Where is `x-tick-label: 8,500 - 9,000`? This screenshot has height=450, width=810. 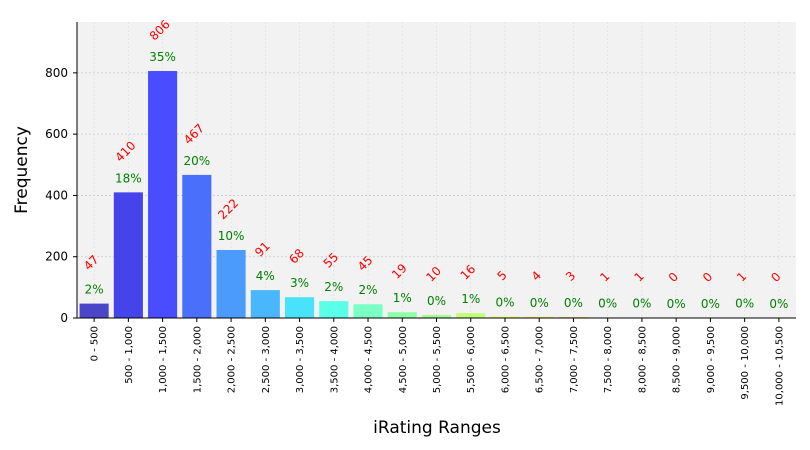
x-tick-label: 8,500 - 9,000 is located at coordinates (677, 359).